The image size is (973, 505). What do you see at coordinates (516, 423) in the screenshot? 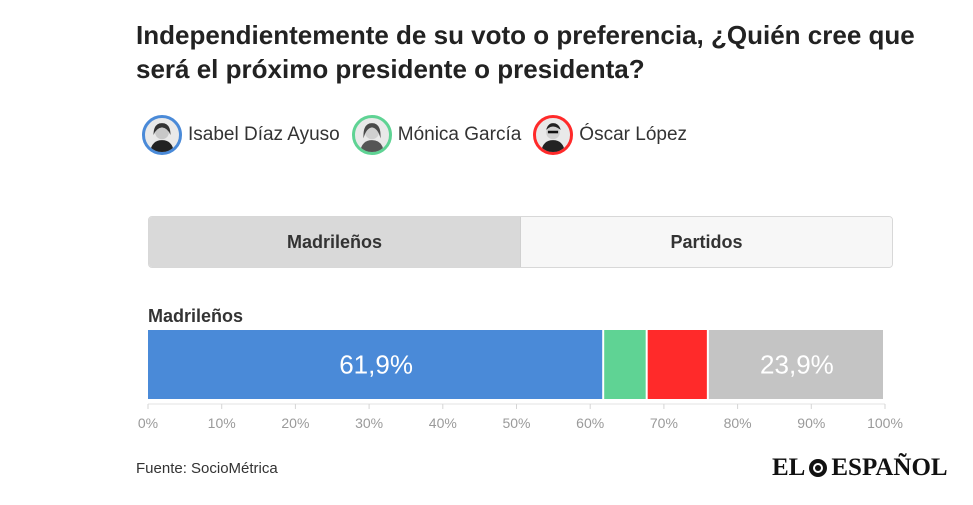
I see `x-tick-label: 50%` at bounding box center [516, 423].